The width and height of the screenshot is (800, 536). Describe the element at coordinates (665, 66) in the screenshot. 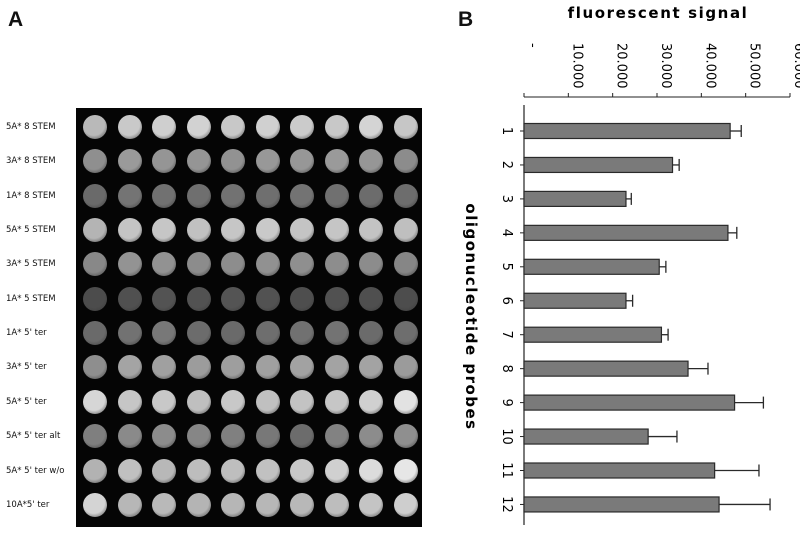

I see `value-tick-label: 30.000` at that location.